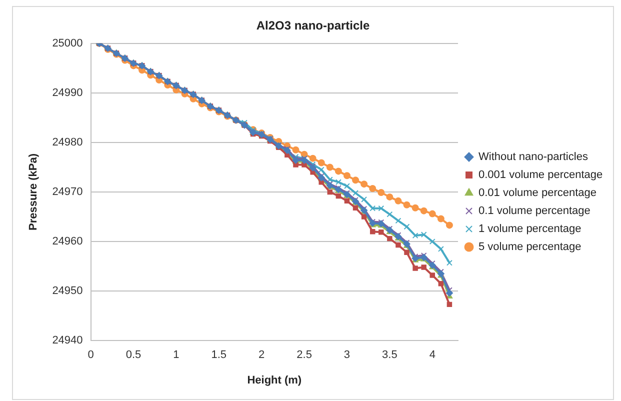 The width and height of the screenshot is (621, 401). I want to click on y-tick-label: 25000, so click(67, 43).